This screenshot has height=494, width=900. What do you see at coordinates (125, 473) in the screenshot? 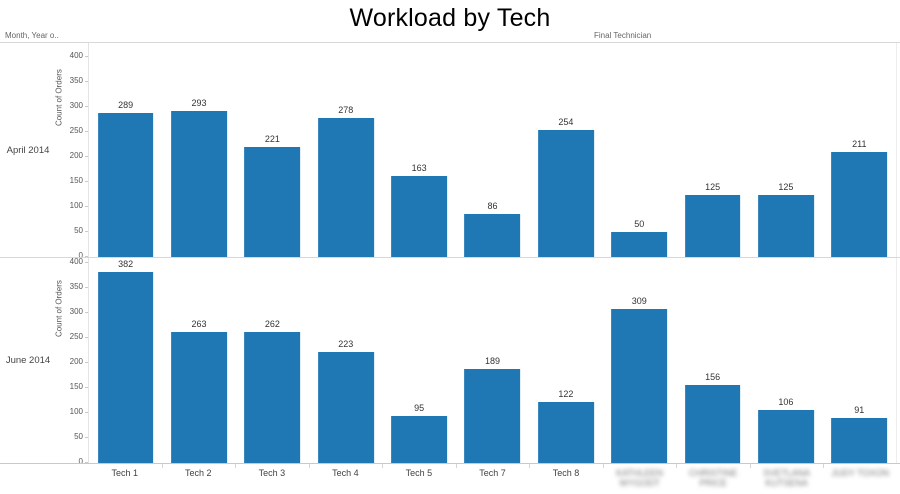
I see `category-label-1: Tech 1` at bounding box center [125, 473].